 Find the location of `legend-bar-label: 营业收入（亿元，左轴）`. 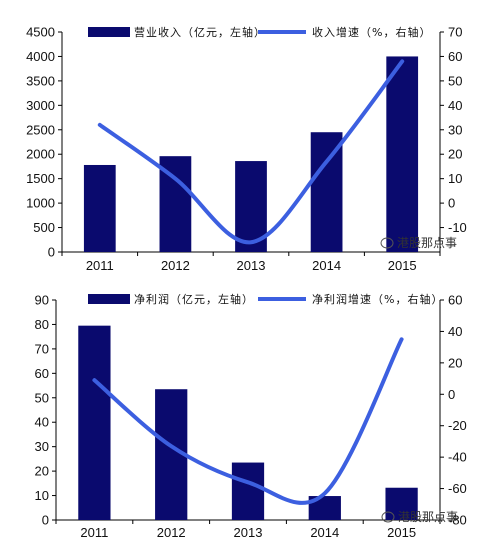

legend-bar-label: 营业收入（亿元，左轴） is located at coordinates (200, 32).